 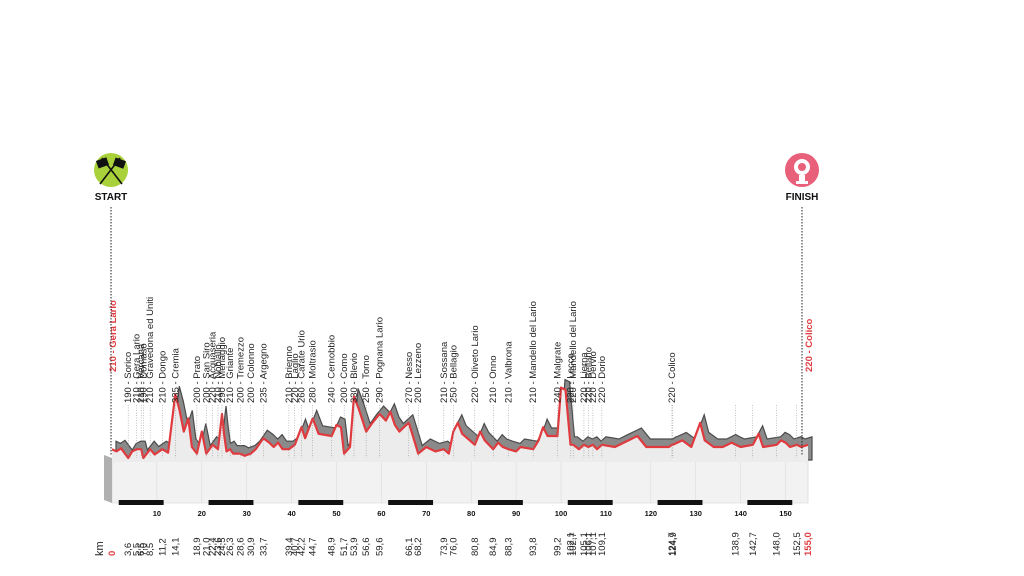 I want to click on finish-medal-icon, so click(x=802, y=171).